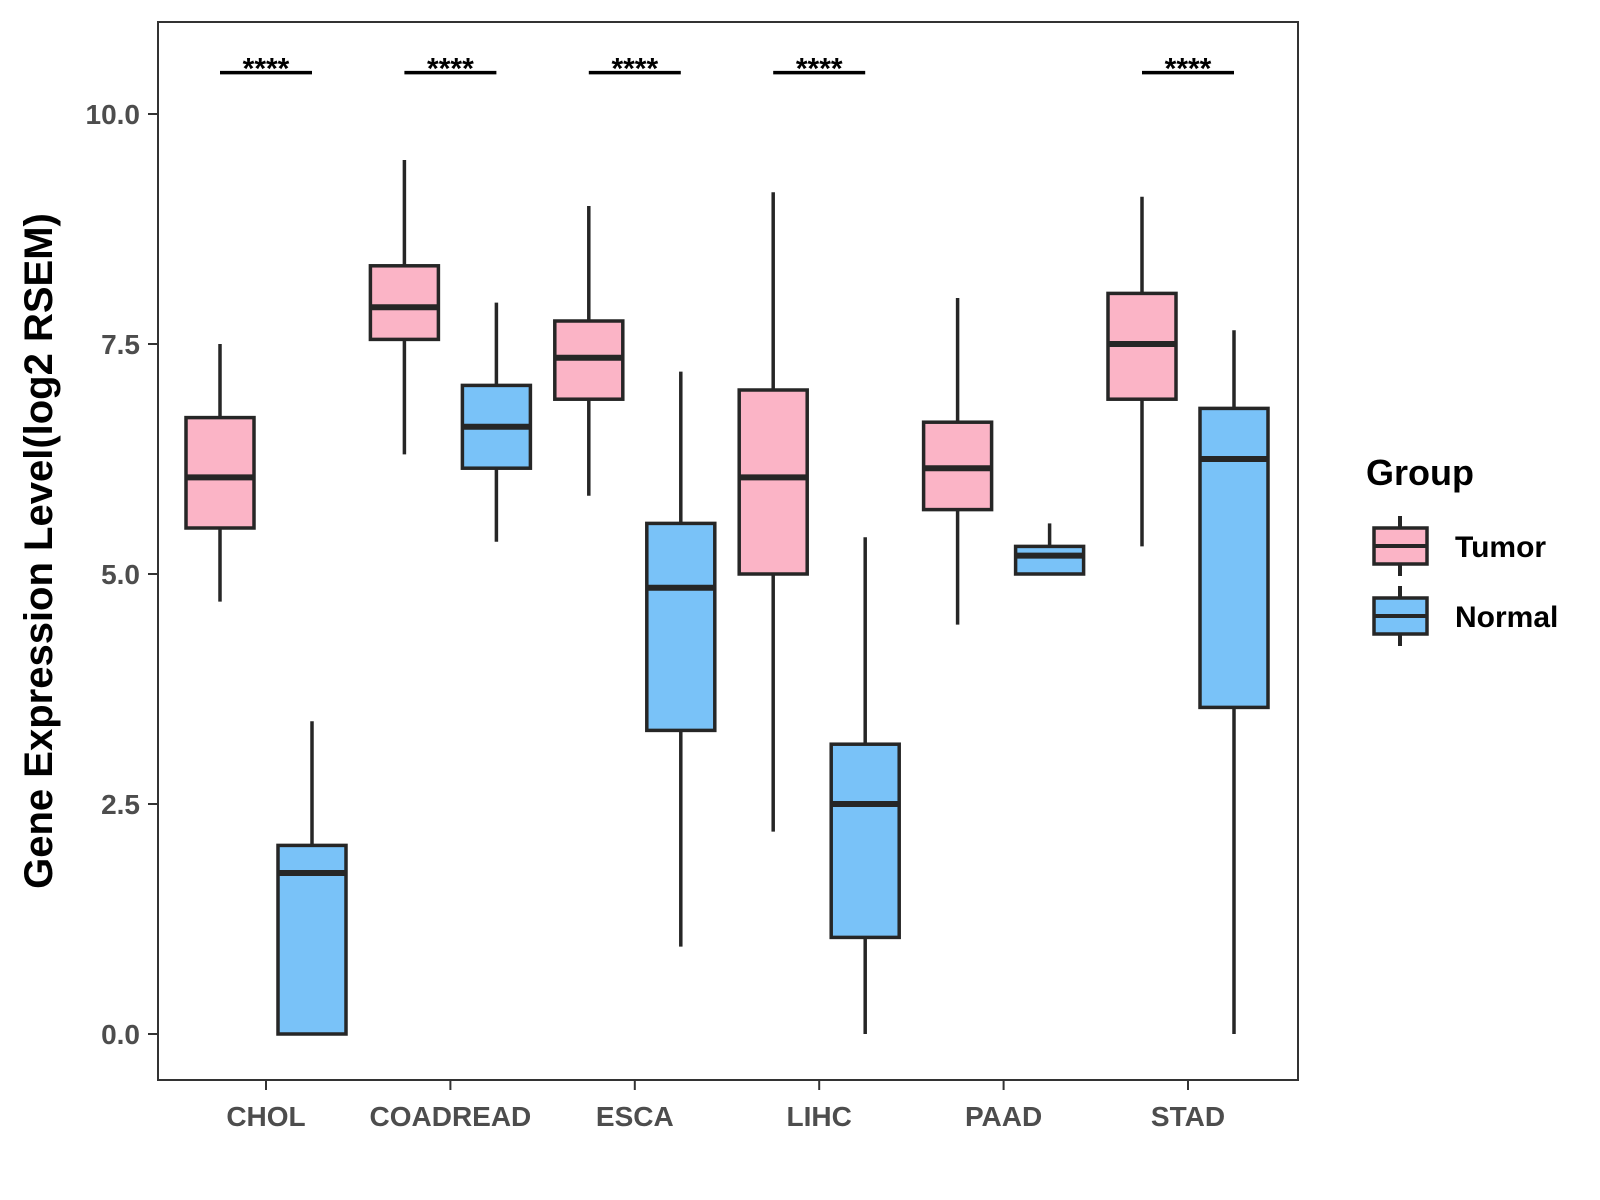 The image size is (1600, 1200). I want to click on legend-label-normal: Normal, so click(1506, 617).